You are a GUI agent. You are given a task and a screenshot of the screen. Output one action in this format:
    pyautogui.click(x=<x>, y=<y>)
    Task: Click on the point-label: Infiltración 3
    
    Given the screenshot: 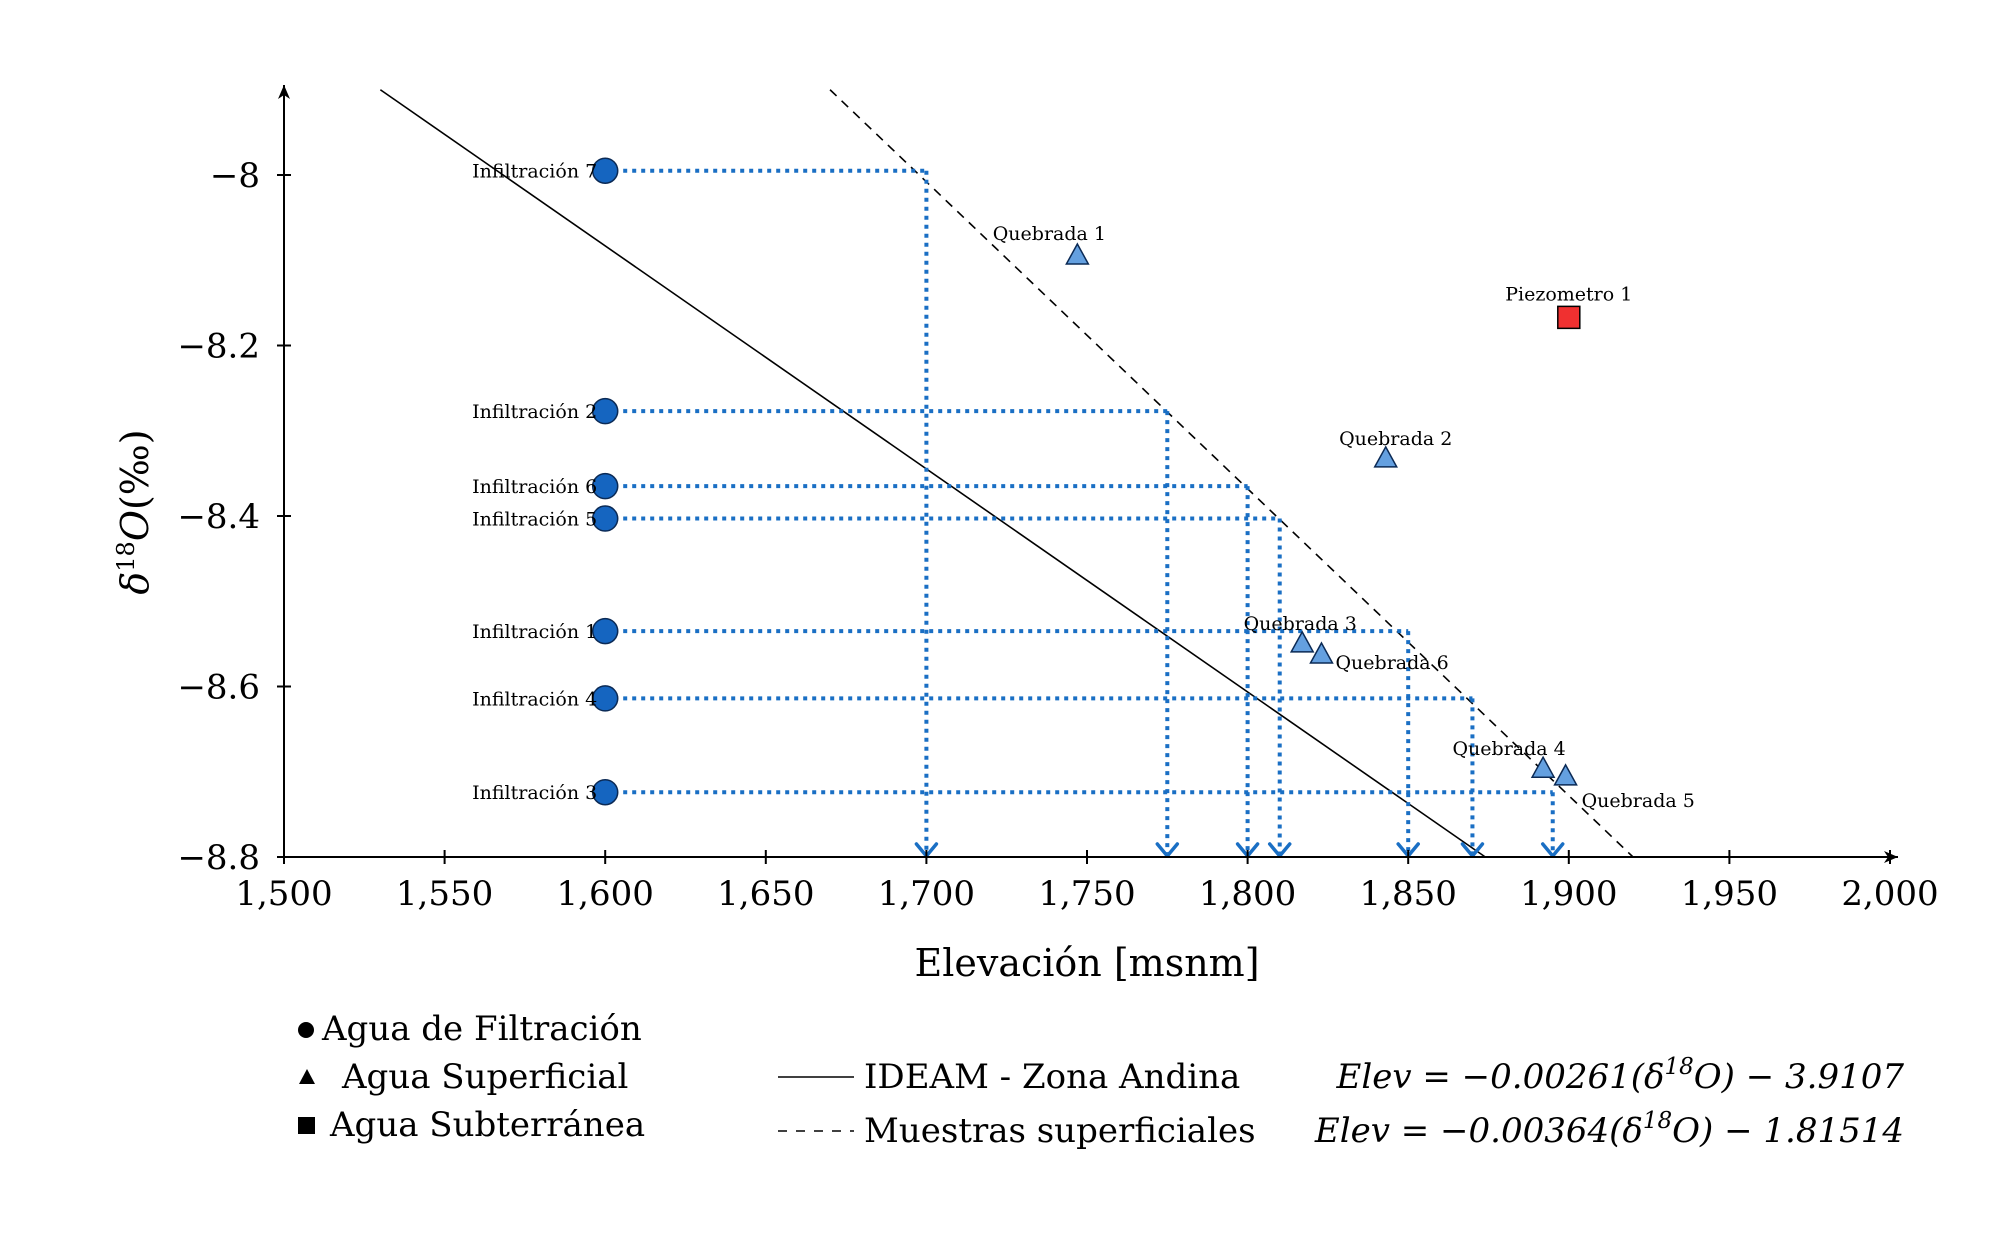 What is the action you would take?
    pyautogui.click(x=534, y=793)
    